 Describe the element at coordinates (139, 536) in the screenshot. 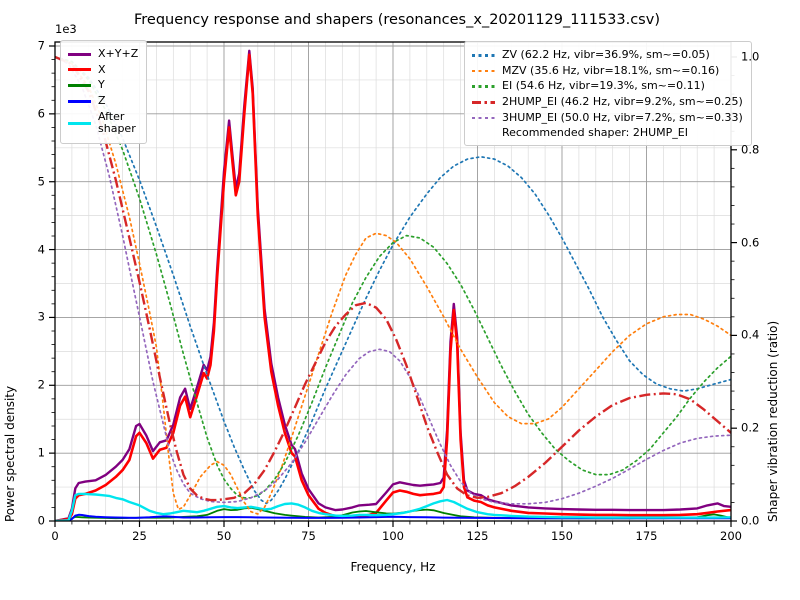

I see `x-tick-label: 25` at that location.